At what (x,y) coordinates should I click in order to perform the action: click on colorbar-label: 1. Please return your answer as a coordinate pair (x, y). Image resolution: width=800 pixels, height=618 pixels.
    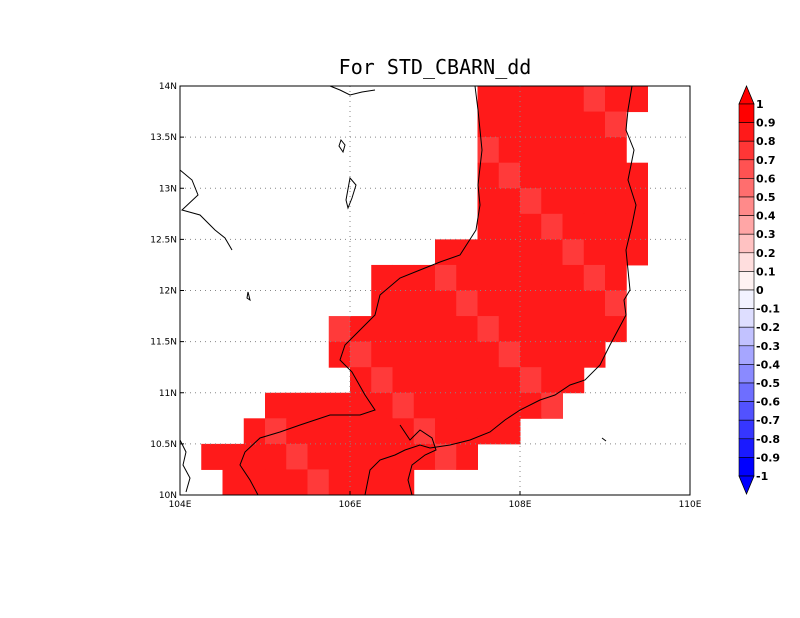
    Looking at the image, I should click on (760, 104).